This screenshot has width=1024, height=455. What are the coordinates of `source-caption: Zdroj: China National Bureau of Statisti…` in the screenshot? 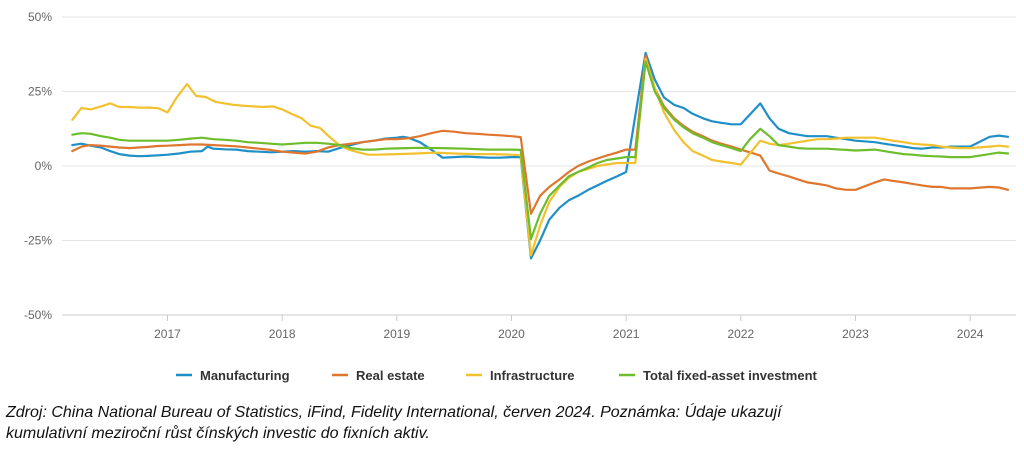 It's located at (511, 423).